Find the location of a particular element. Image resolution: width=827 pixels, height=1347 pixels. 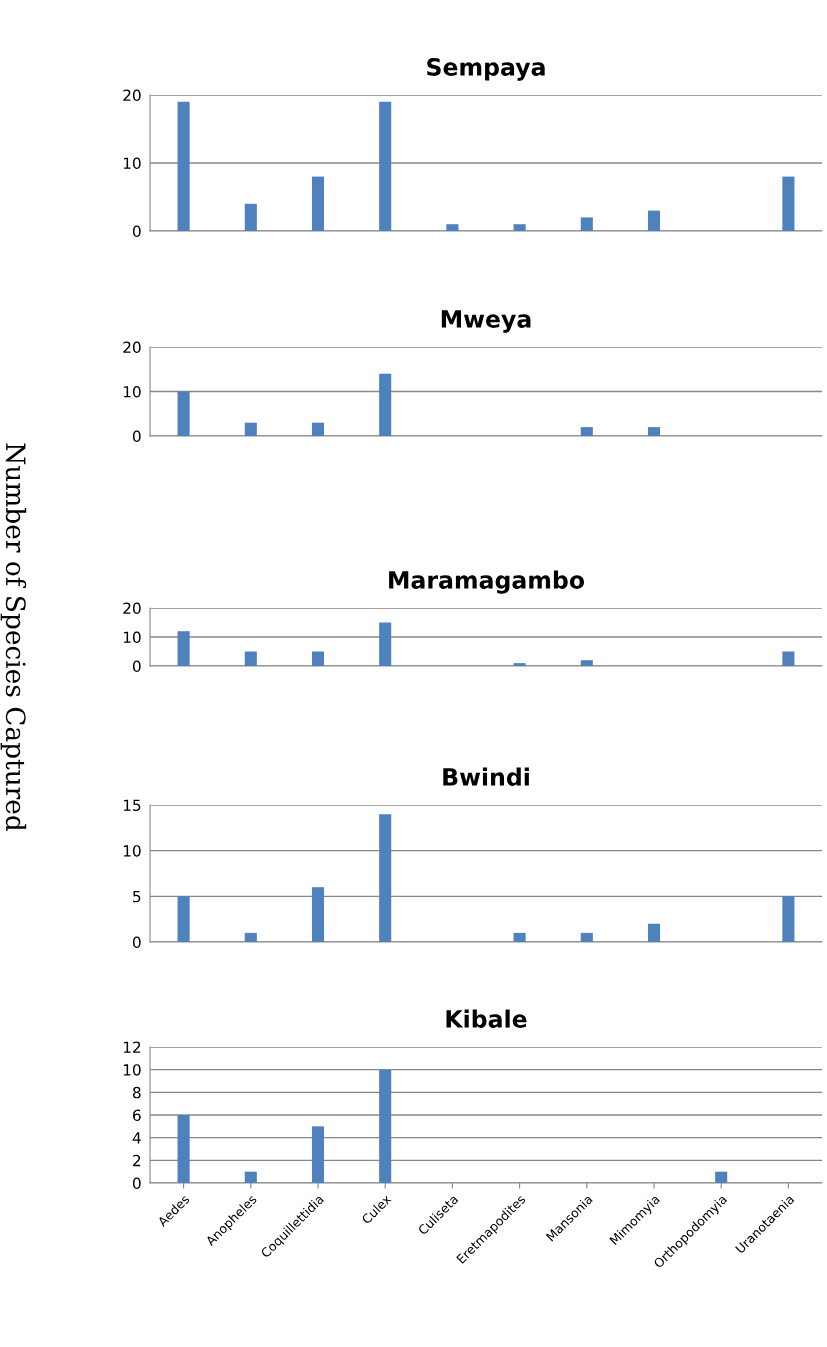

y-tick-label: 15 is located at coordinates (132, 805).